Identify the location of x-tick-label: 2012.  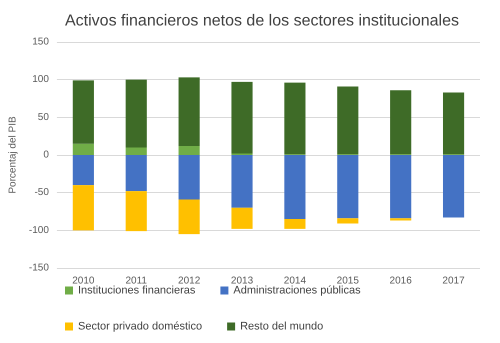
(189, 281).